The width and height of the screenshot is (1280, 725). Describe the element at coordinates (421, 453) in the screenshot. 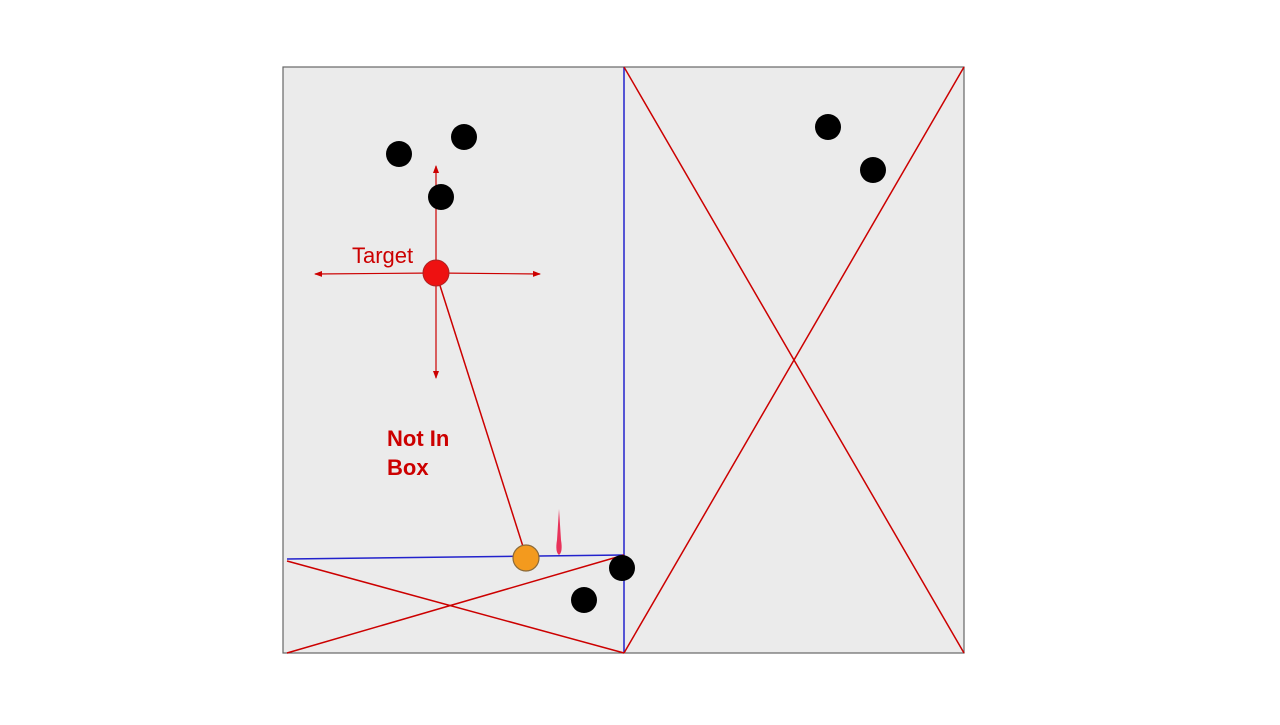

I see `status-label: Not In Box` at that location.